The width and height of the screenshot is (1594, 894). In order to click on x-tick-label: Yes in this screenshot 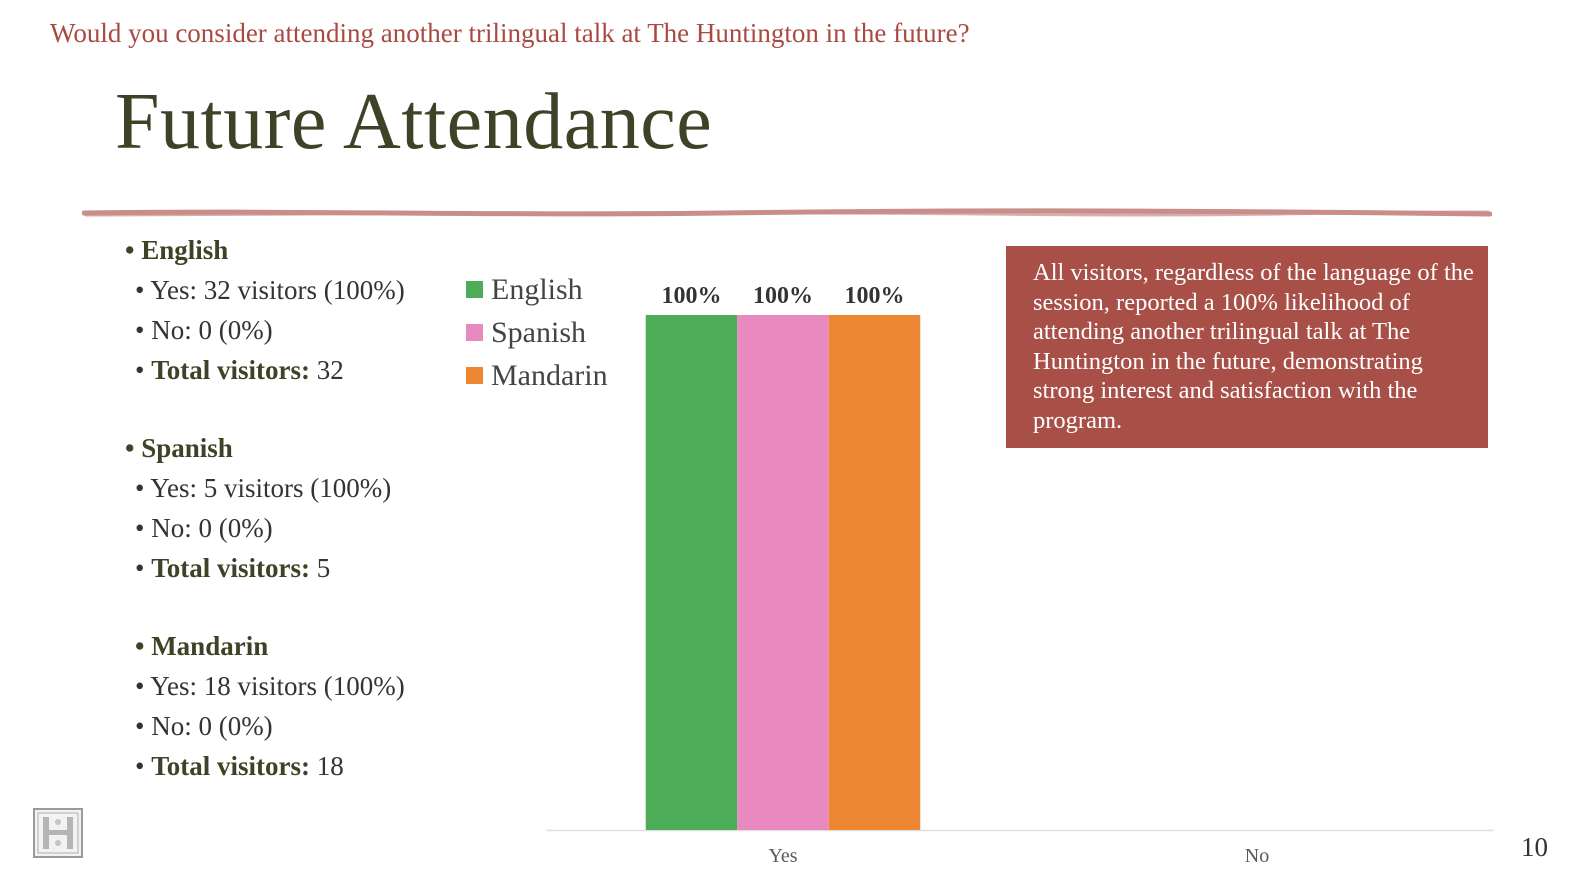, I will do `click(782, 856)`.